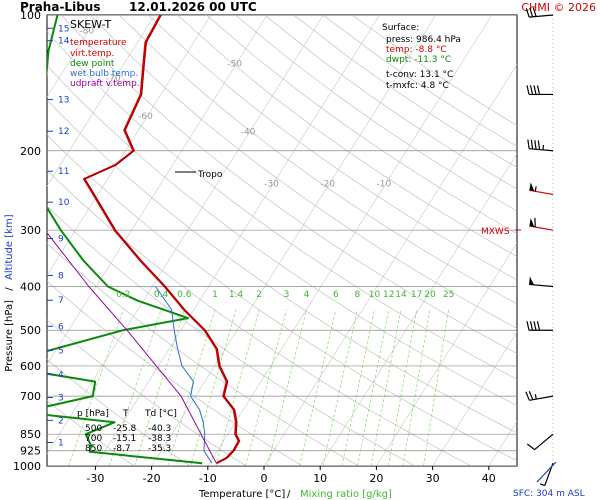  Describe the element at coordinates (401, 295) in the screenshot. I see `mixing-ratio-label: 14` at that location.